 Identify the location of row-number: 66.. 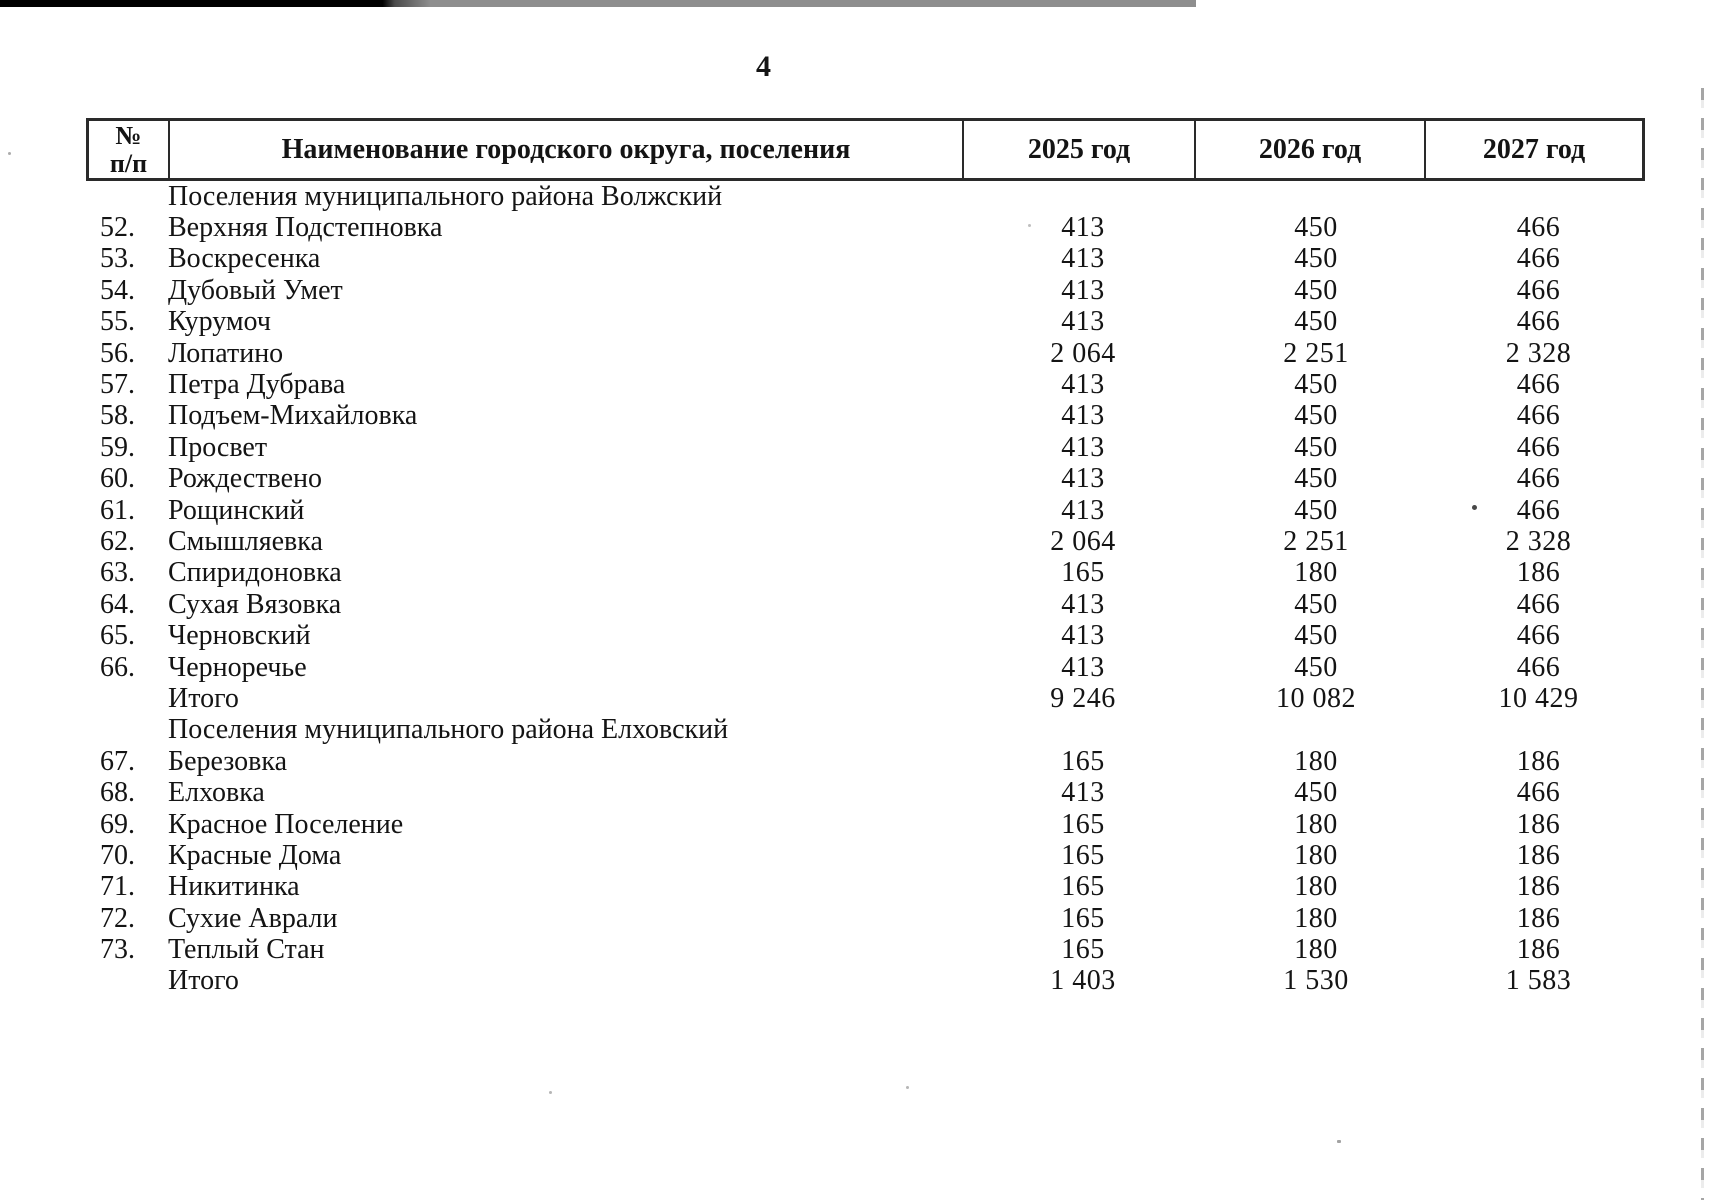
(117, 667).